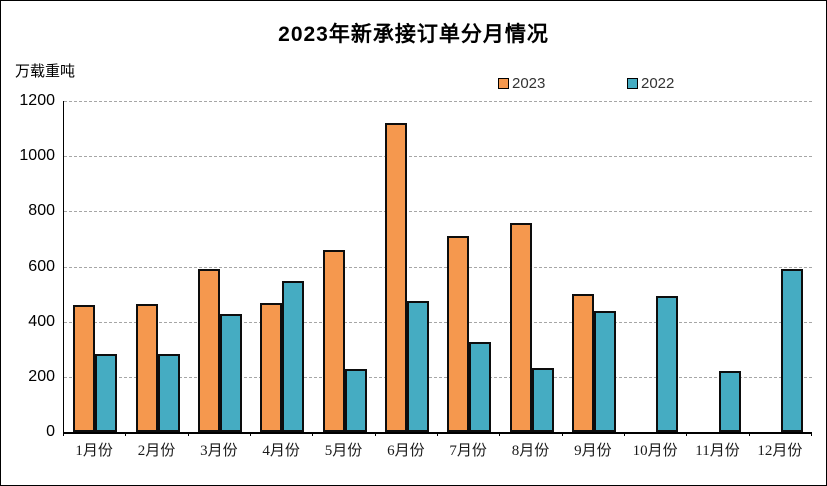 The width and height of the screenshot is (827, 486). I want to click on legend-item-2022: 2022, so click(650, 83).